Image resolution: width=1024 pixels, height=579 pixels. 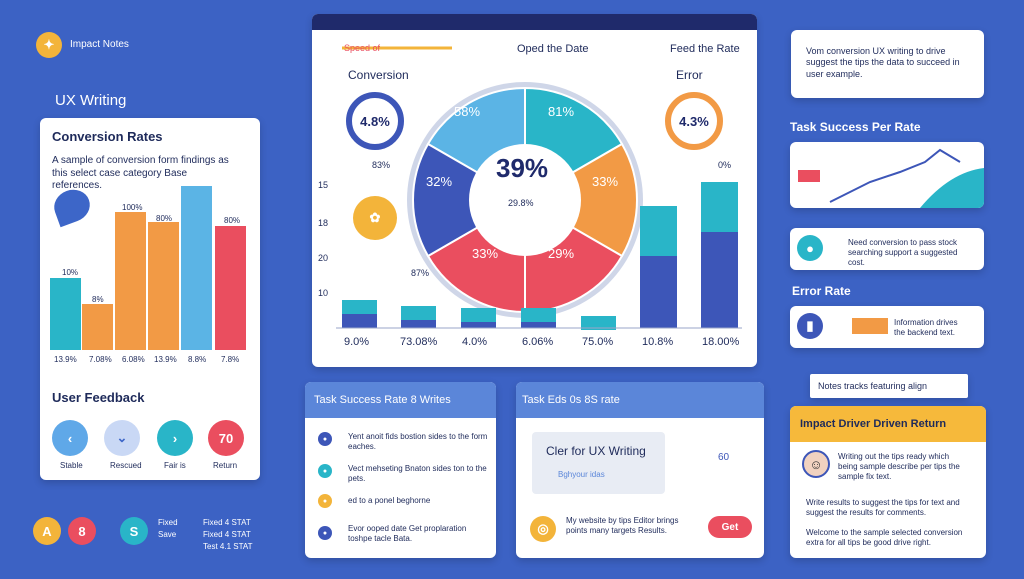 What do you see at coordinates (553, 49) in the screenshot?
I see `tab: Oped the Date` at bounding box center [553, 49].